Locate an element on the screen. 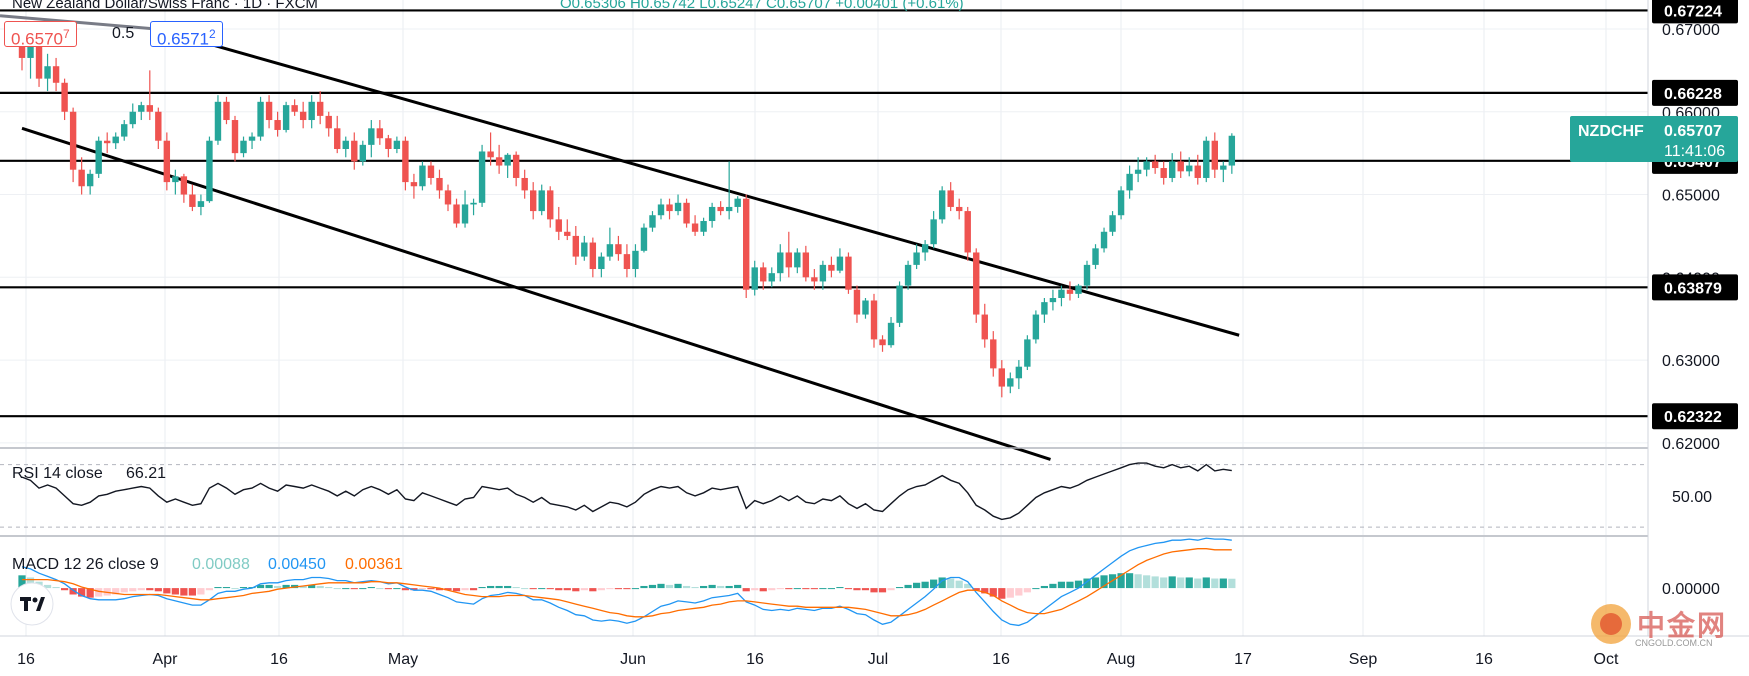 The image size is (1749, 676). symbol-tag: NZDCHF is located at coordinates (1611, 131).